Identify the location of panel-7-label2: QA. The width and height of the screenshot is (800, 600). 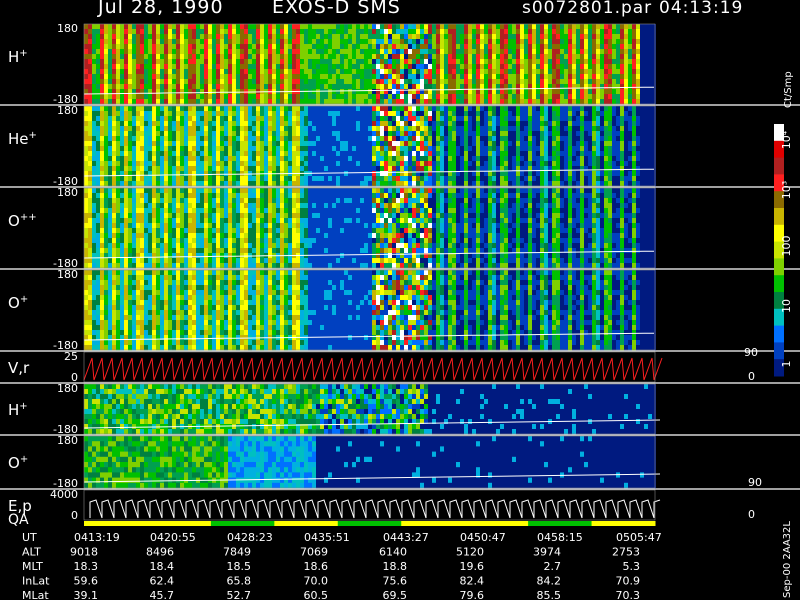
(18, 520).